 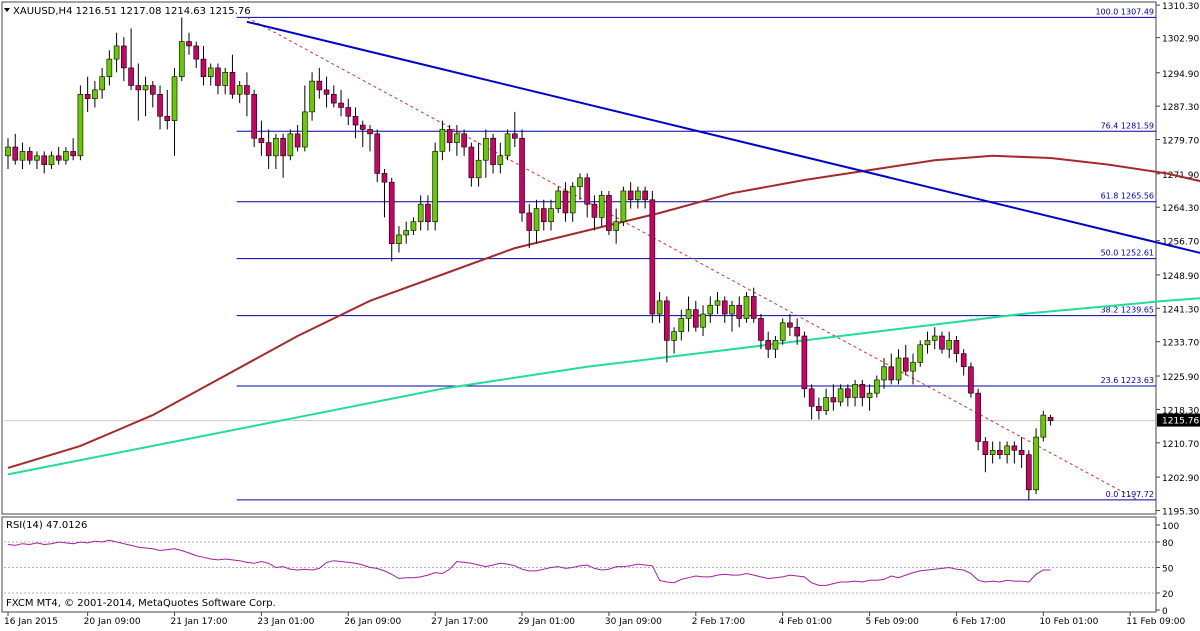 What do you see at coordinates (893, 622) in the screenshot?
I see `time-tick-label: 5 Feb 09:00` at bounding box center [893, 622].